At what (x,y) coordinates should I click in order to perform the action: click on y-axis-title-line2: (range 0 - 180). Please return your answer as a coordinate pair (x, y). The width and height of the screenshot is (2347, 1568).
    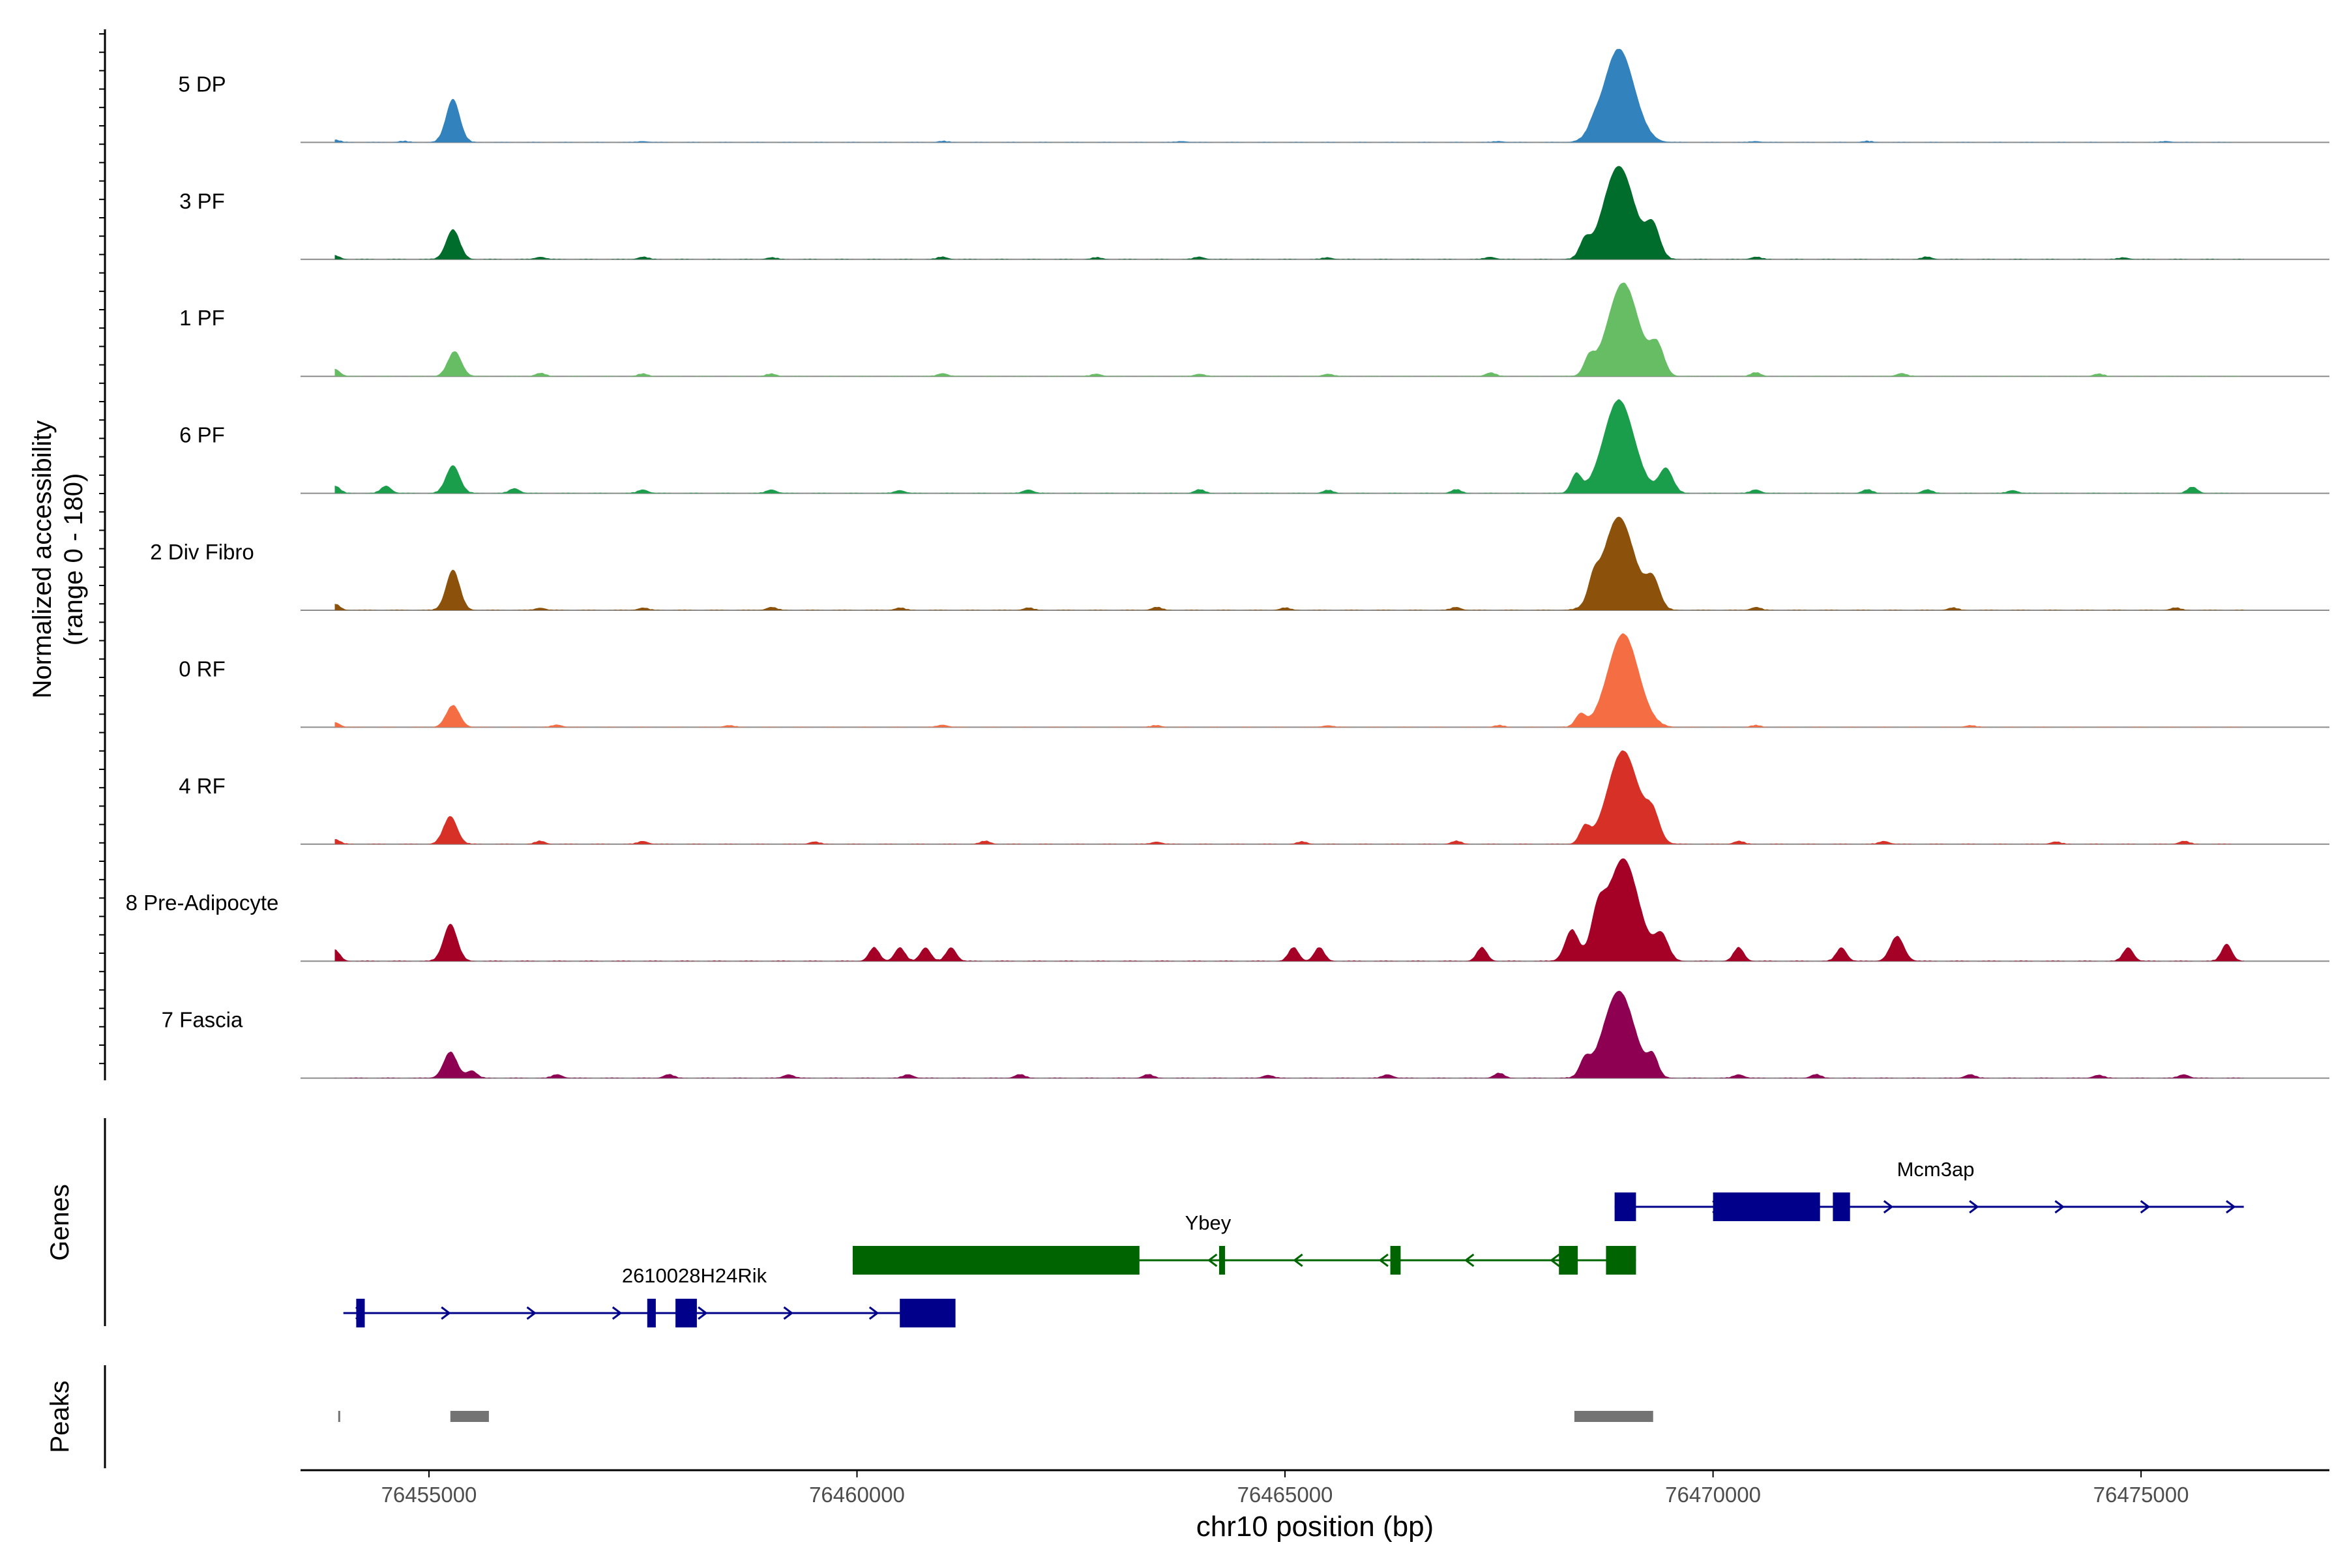
    Looking at the image, I should click on (73, 559).